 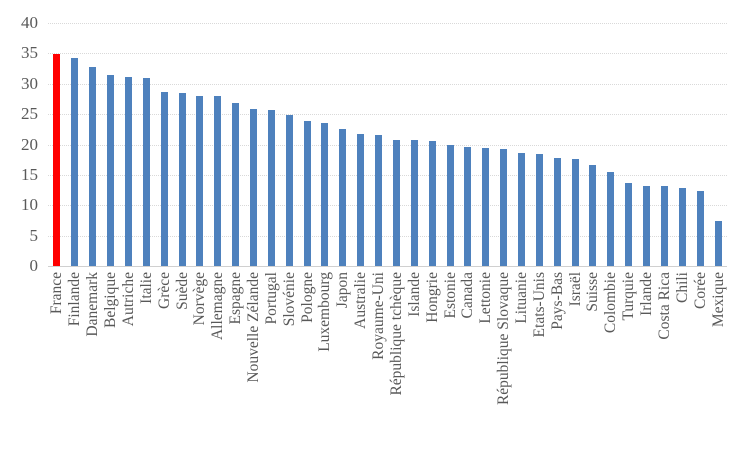 I want to click on x-axis-category-label: Israël, so click(x=575, y=289).